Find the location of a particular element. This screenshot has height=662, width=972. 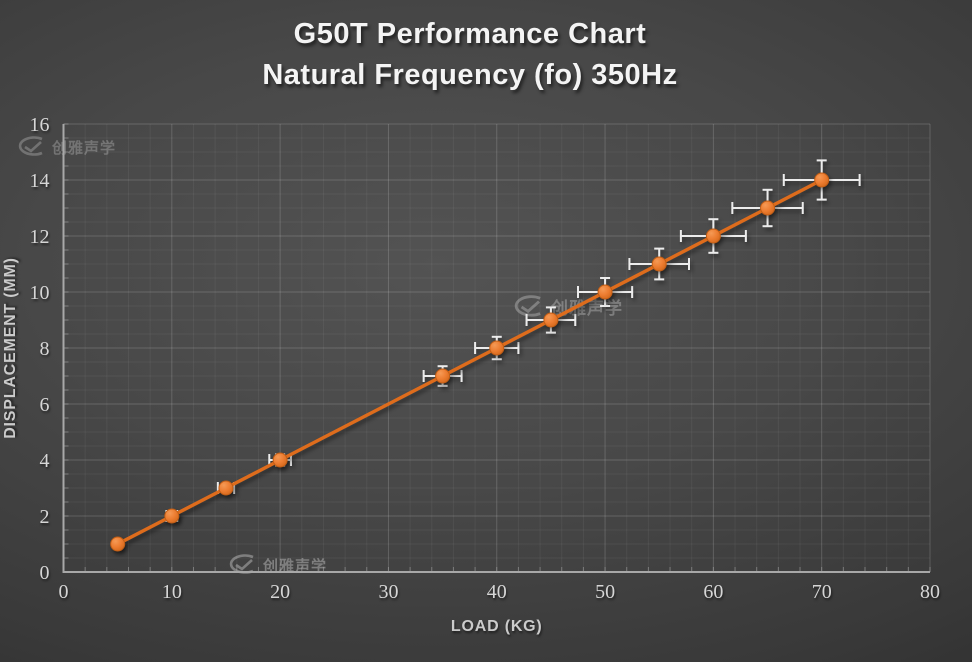

x-tick-label: 10 is located at coordinates (172, 592).